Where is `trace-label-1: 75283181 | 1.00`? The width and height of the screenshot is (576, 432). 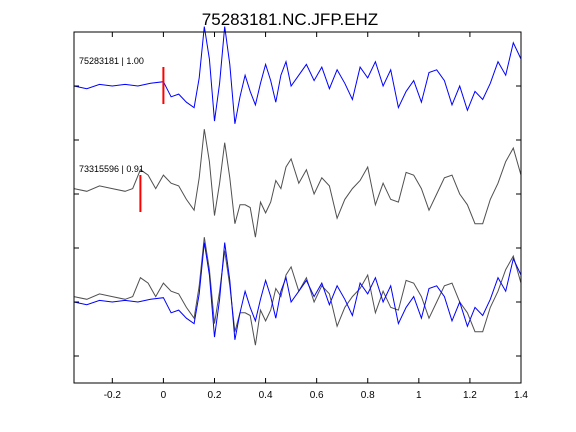 trace-label-1: 75283181 | 1.00 is located at coordinates (111, 61).